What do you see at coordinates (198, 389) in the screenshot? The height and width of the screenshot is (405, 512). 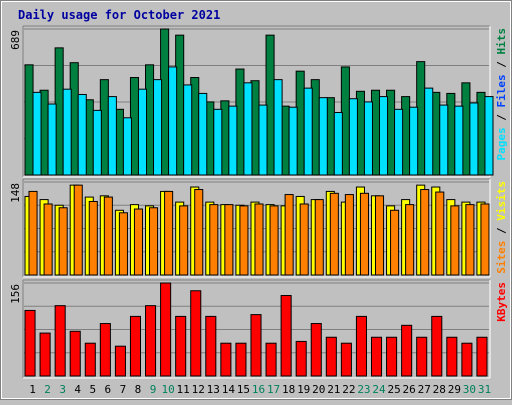 I see `x-tick-label: 12` at bounding box center [198, 389].